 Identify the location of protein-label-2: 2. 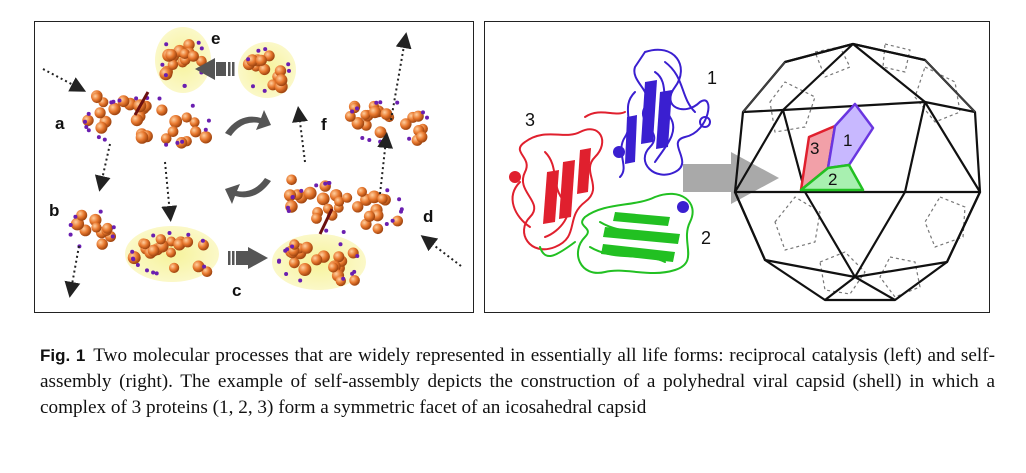
(706, 238).